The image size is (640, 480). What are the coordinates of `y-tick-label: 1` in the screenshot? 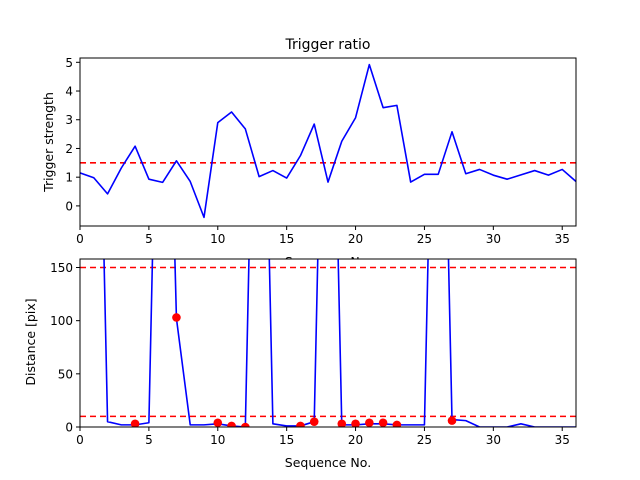 It's located at (69, 178).